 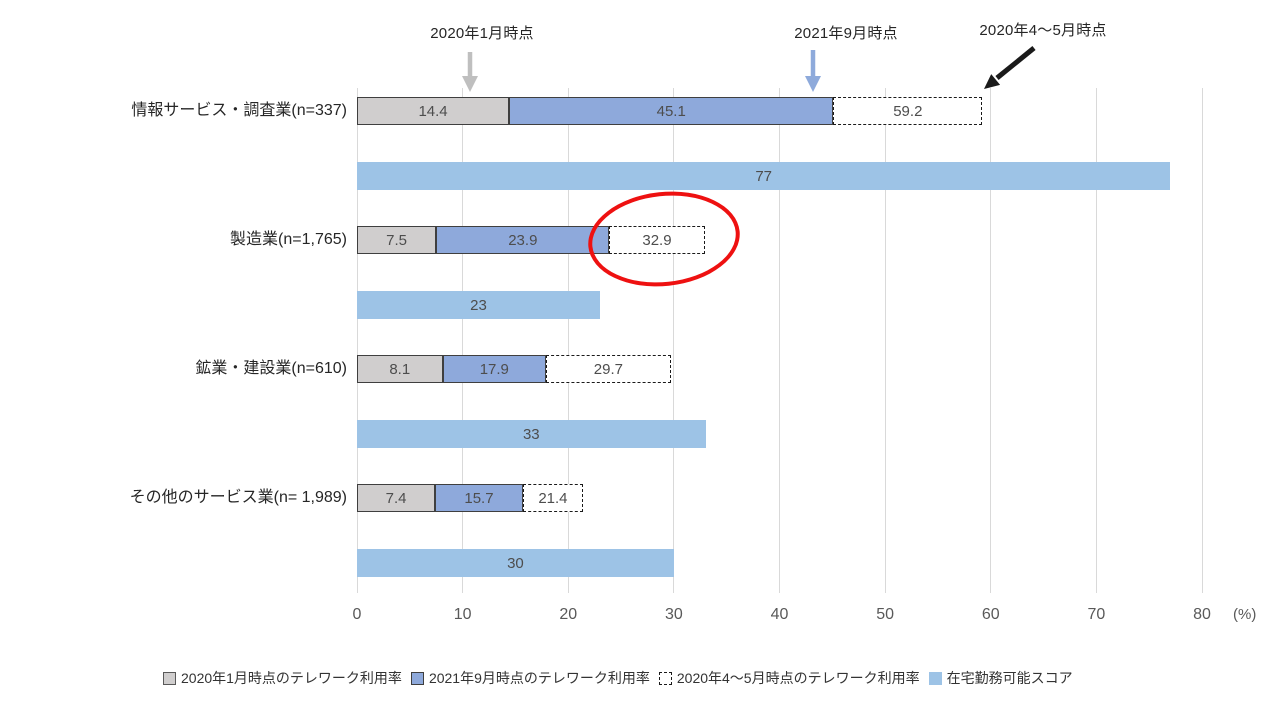 I want to click on axis-tick-label: 80, so click(x=1202, y=614).